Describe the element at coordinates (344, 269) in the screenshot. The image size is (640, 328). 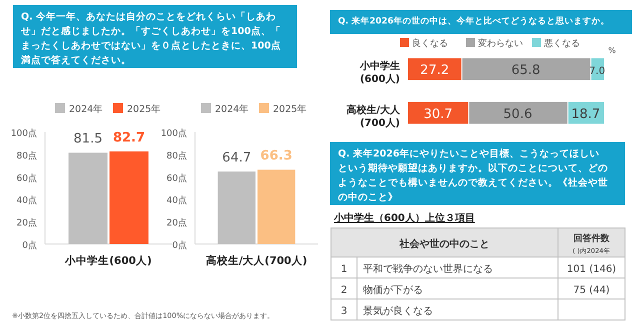
I see `text: 1` at that location.